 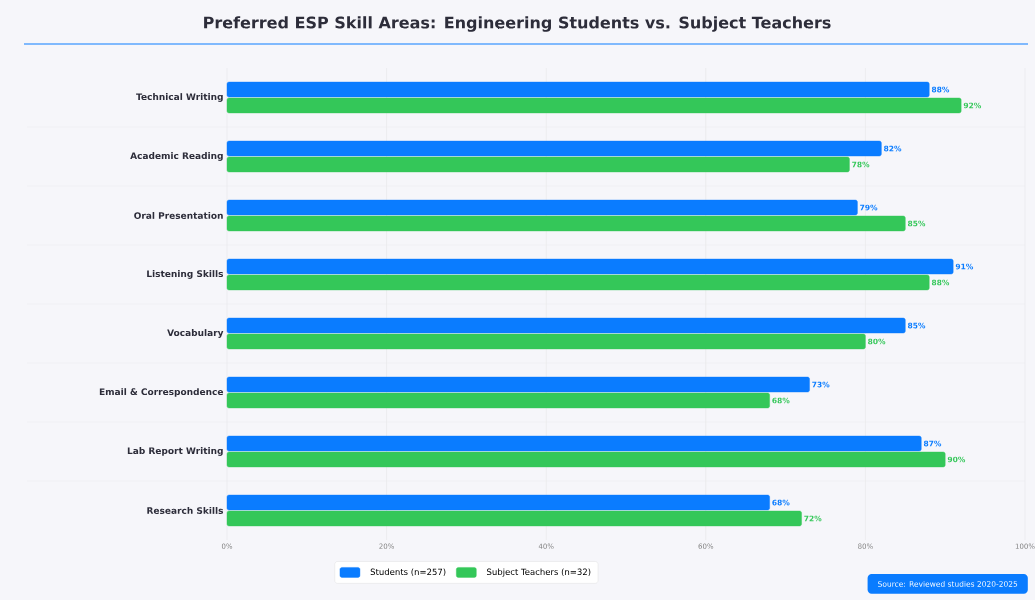 What do you see at coordinates (195, 333) in the screenshot?
I see `y-tick-label: Vocabulary` at bounding box center [195, 333].